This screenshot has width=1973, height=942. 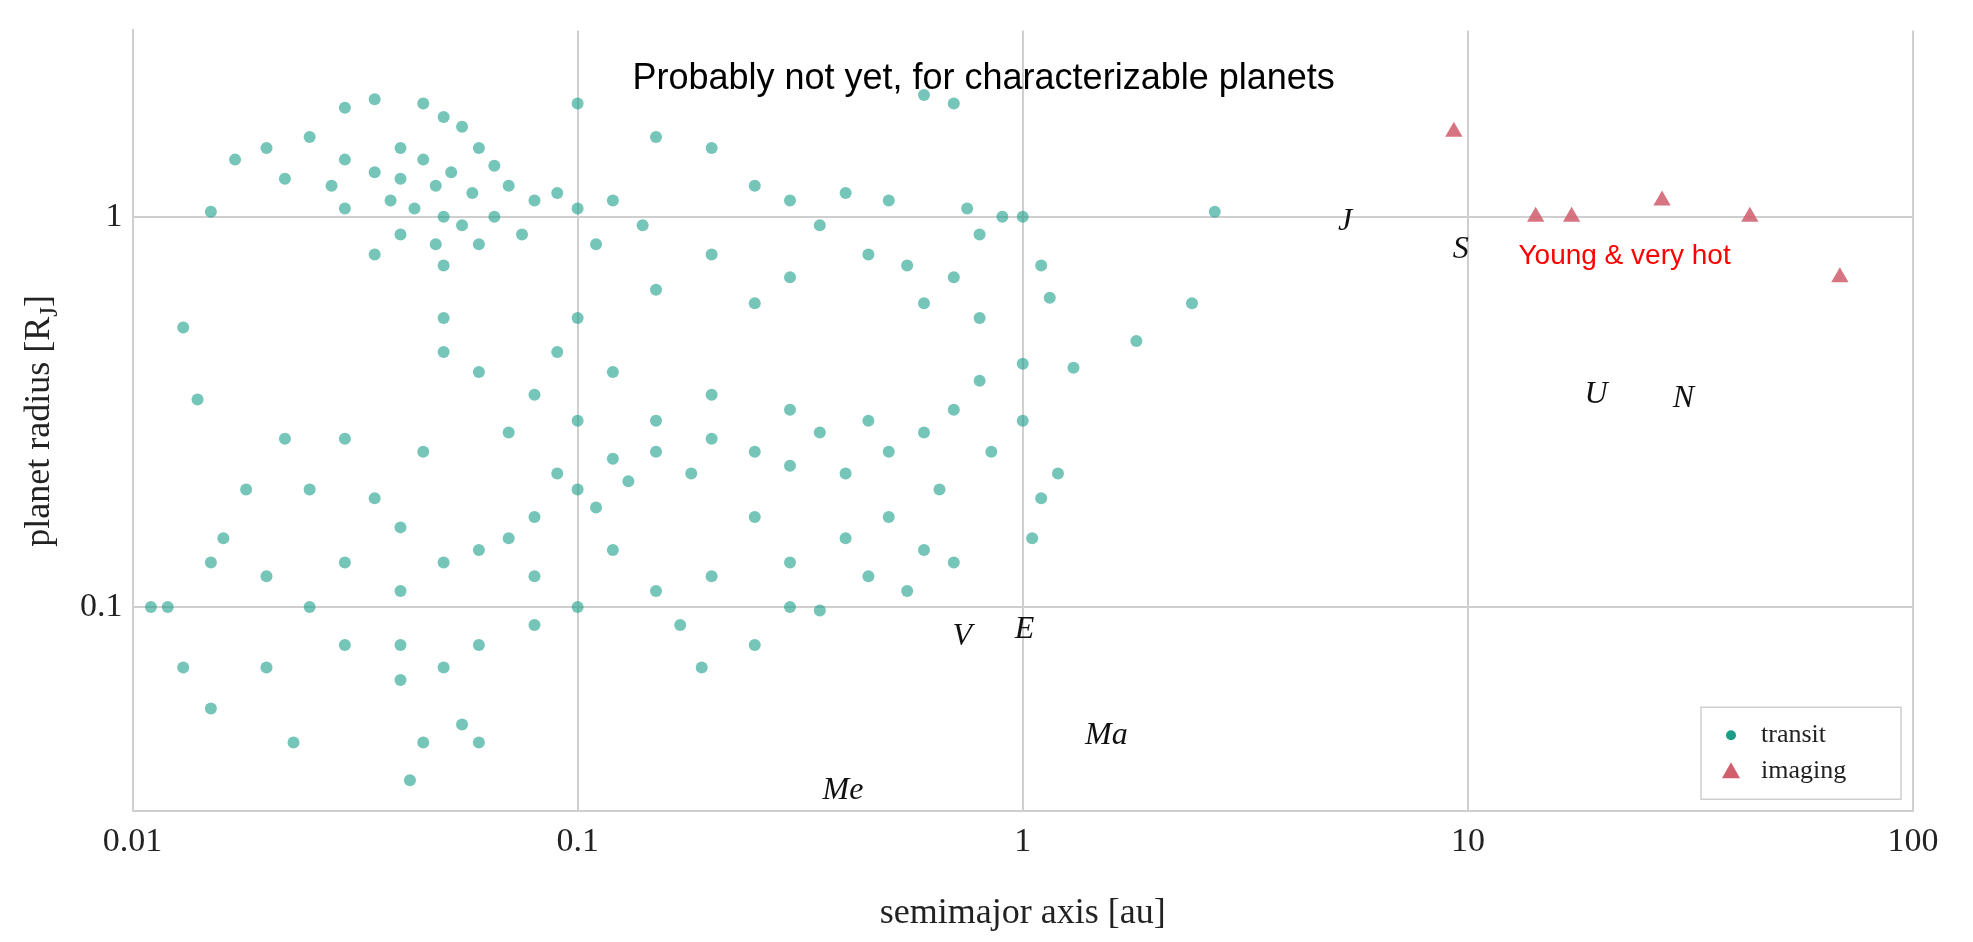 What do you see at coordinates (1023, 839) in the screenshot?
I see `x-tick-label: 1` at bounding box center [1023, 839].